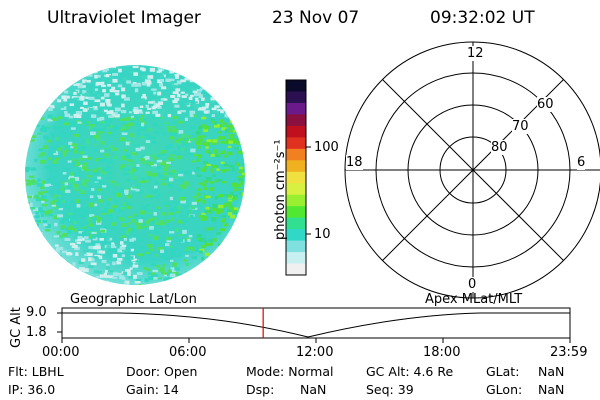  I want to click on x-label-0000: 00:00, so click(61, 352).